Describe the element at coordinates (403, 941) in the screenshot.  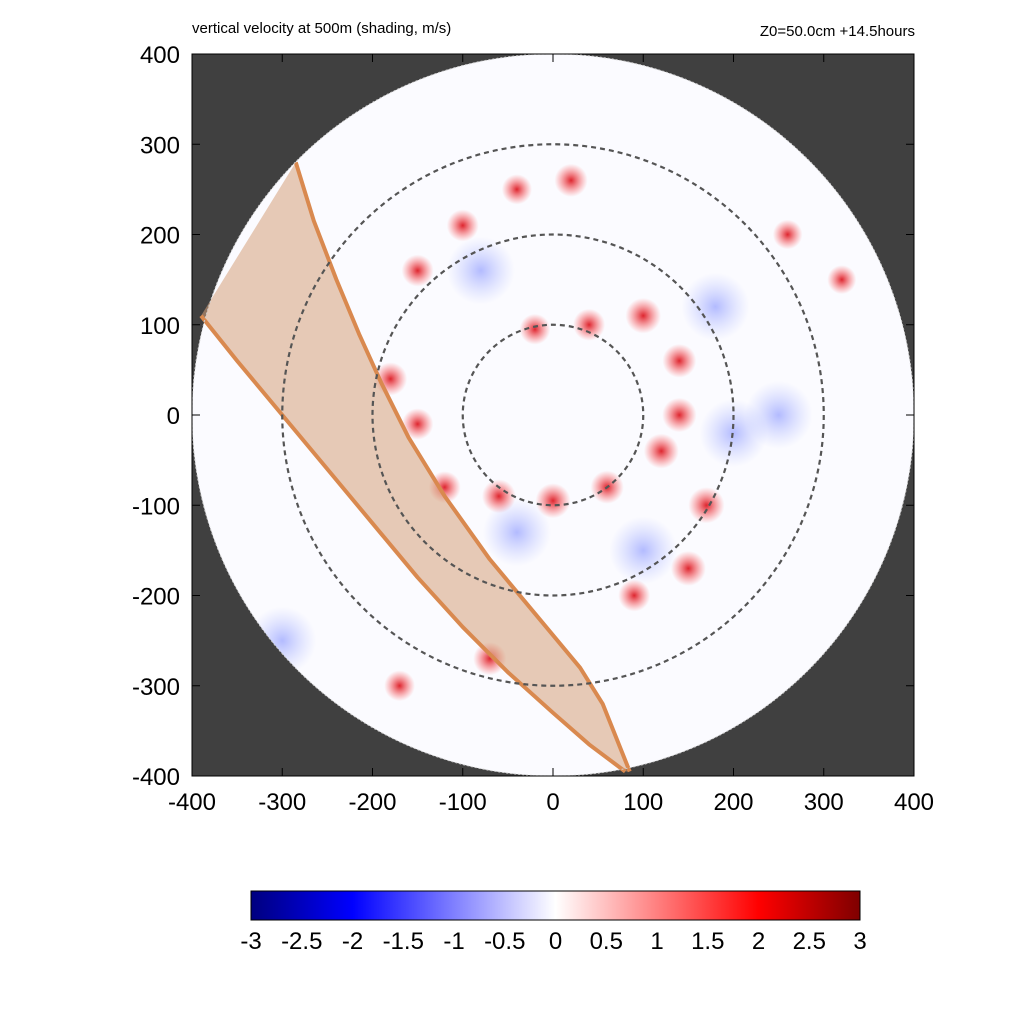
I see `colorbar-tick-label: -1.5` at that location.